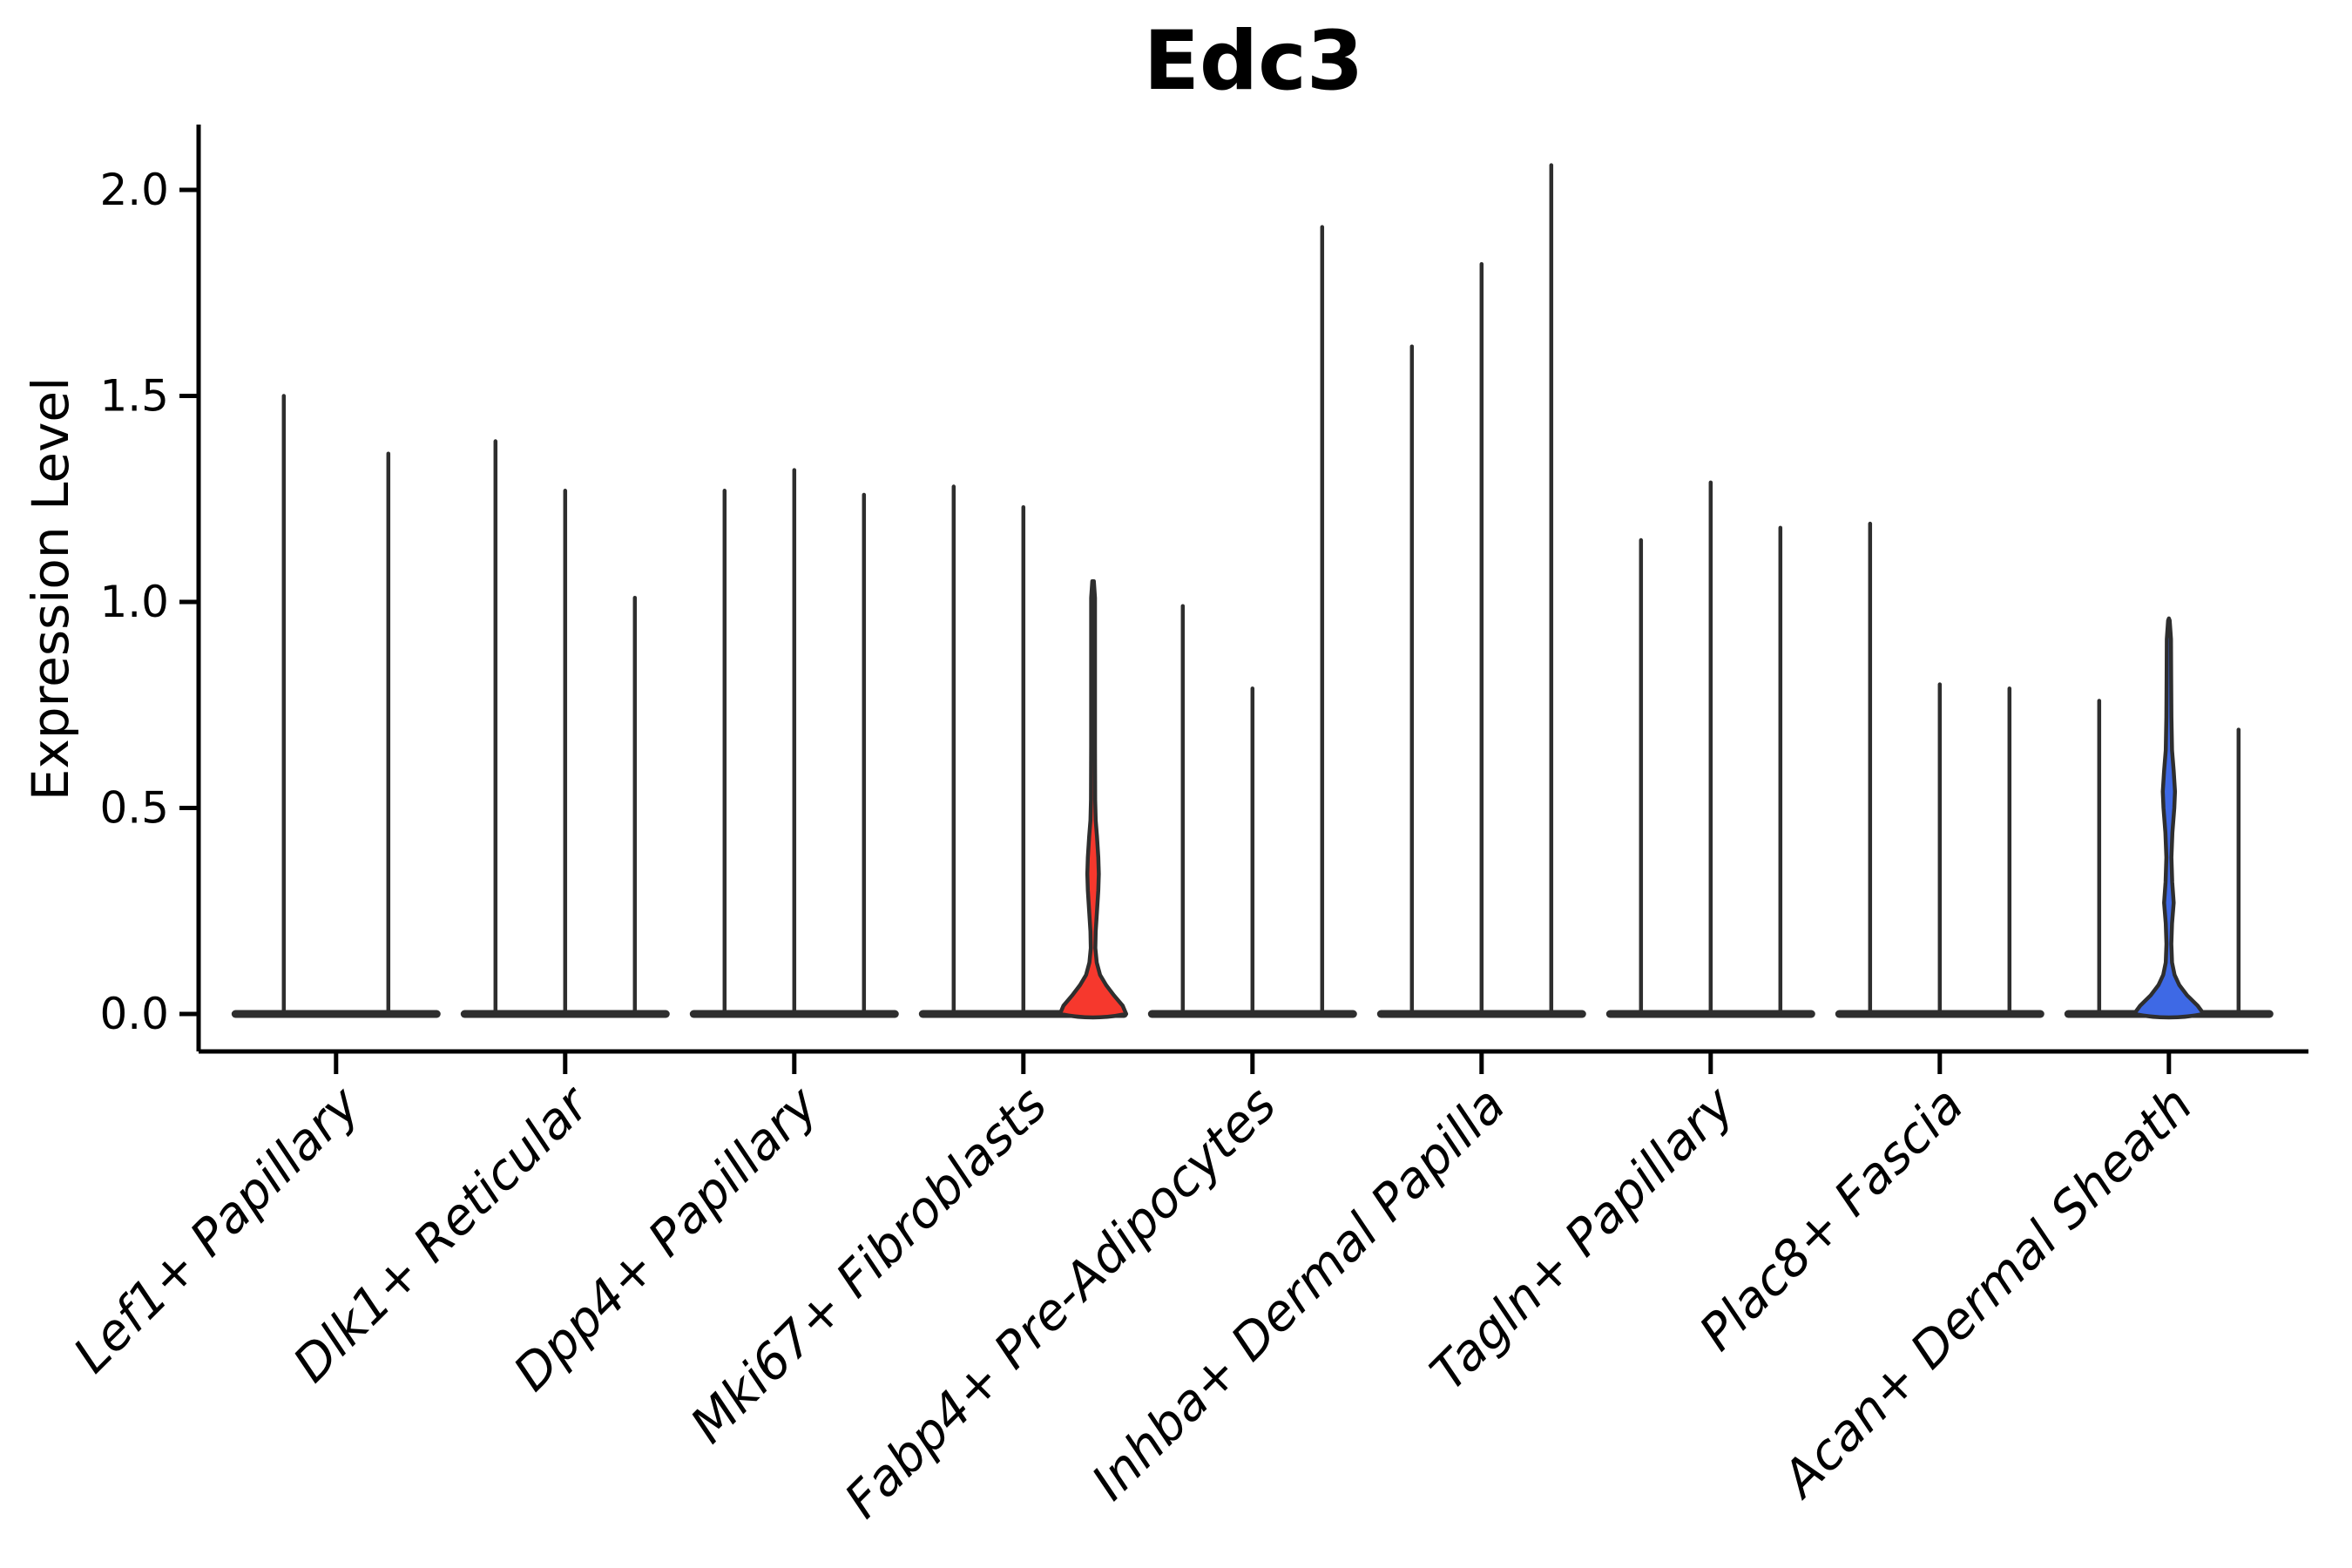 The height and width of the screenshot is (1568, 2352). What do you see at coordinates (1986, 1293) in the screenshot?
I see `x-tick-label: Acan+ Dermal Sheath` at bounding box center [1986, 1293].